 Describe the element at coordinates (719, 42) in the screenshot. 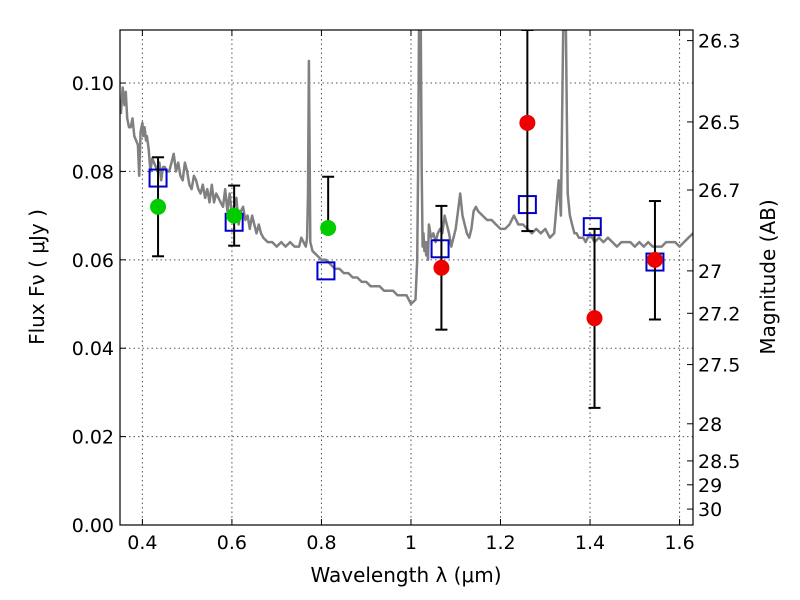

I see `mag-tick-label: 26.3` at that location.